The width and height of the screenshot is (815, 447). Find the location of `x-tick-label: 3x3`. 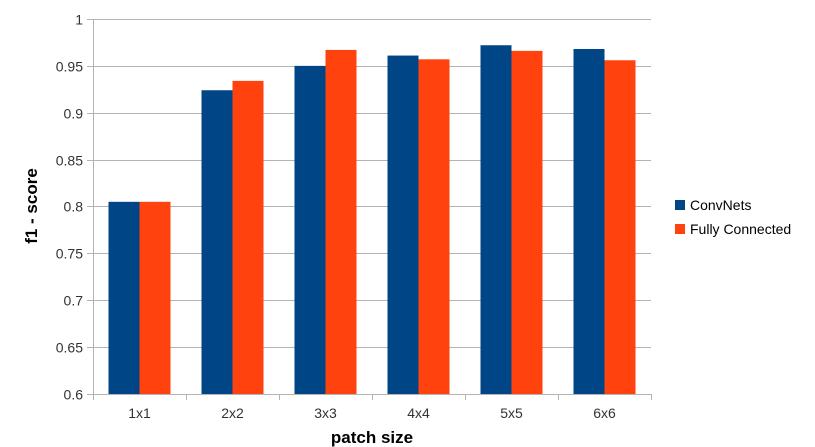

x-tick-label: 3x3 is located at coordinates (325, 413).